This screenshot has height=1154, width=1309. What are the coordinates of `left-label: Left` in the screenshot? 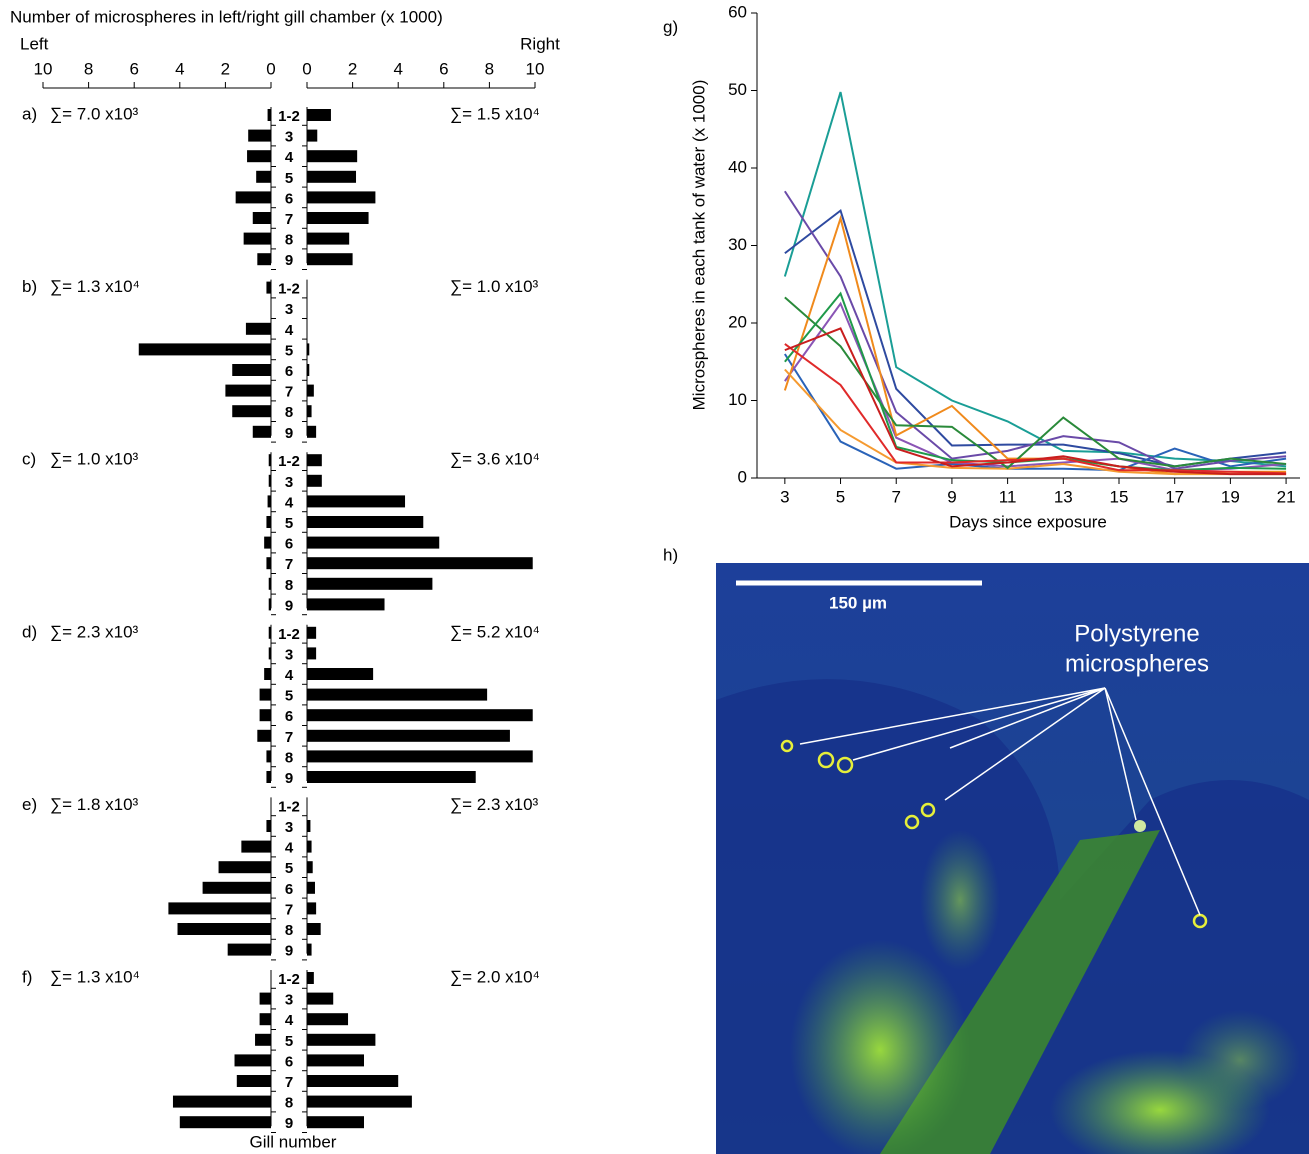 It's located at (34, 43).